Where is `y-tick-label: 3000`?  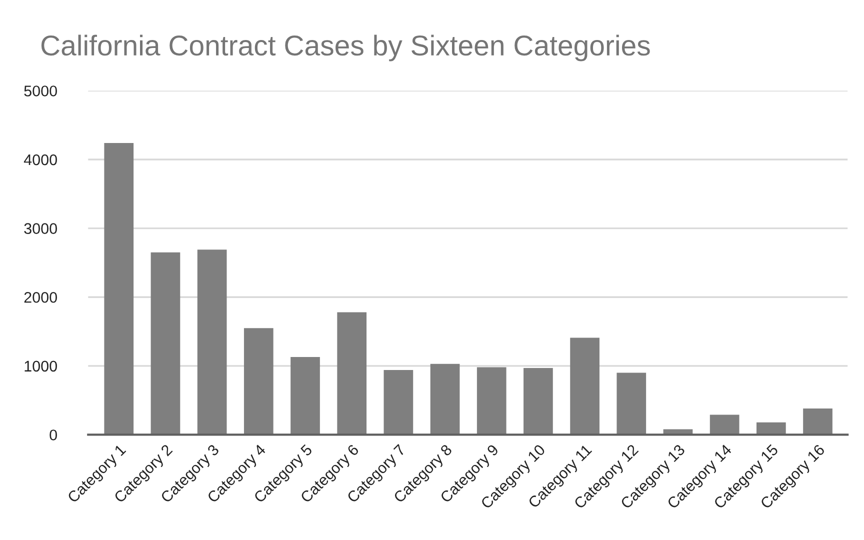 y-tick-label: 3000 is located at coordinates (40, 228).